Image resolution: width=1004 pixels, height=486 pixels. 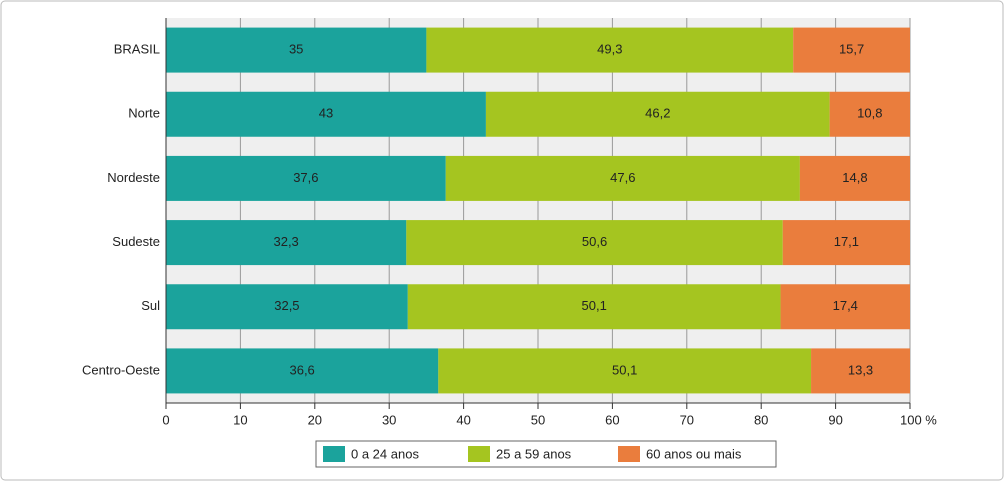 What do you see at coordinates (133, 177) in the screenshot?
I see `y-tick-label: Nordeste` at bounding box center [133, 177].